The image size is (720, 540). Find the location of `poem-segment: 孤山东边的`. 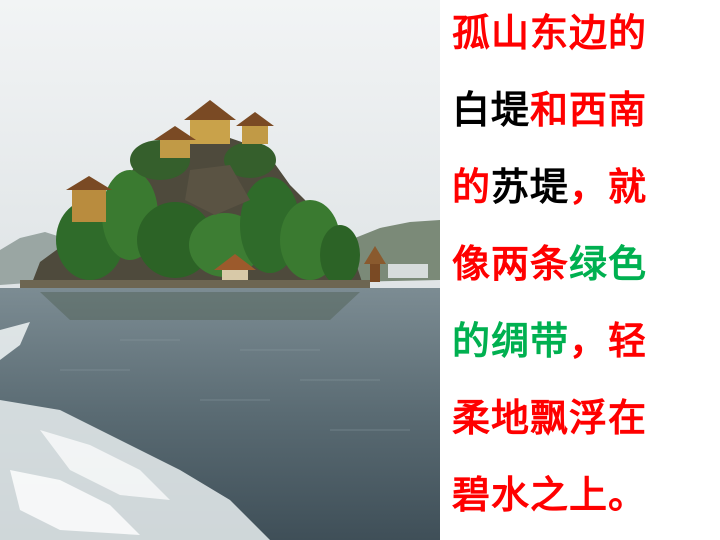

poem-segment: 孤山东边的 is located at coordinates (550, 33).